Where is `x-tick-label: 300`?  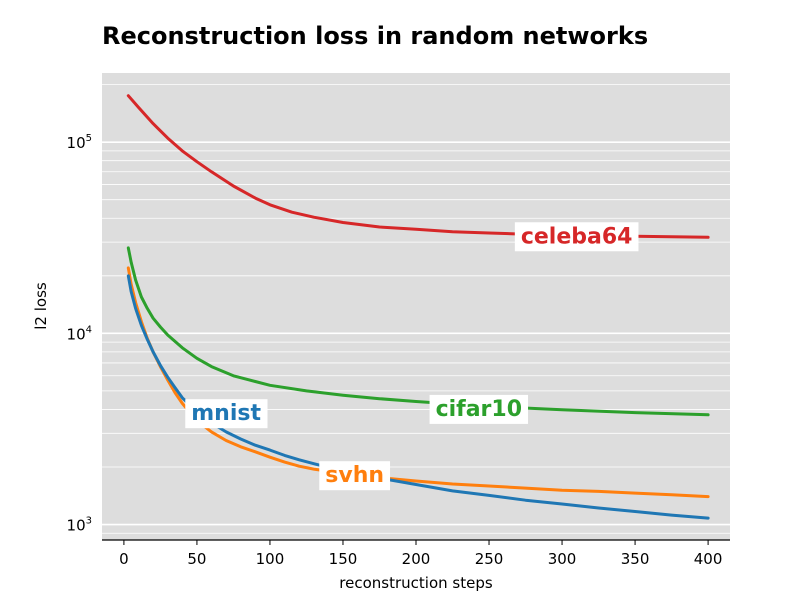 x-tick-label: 300 is located at coordinates (562, 559).